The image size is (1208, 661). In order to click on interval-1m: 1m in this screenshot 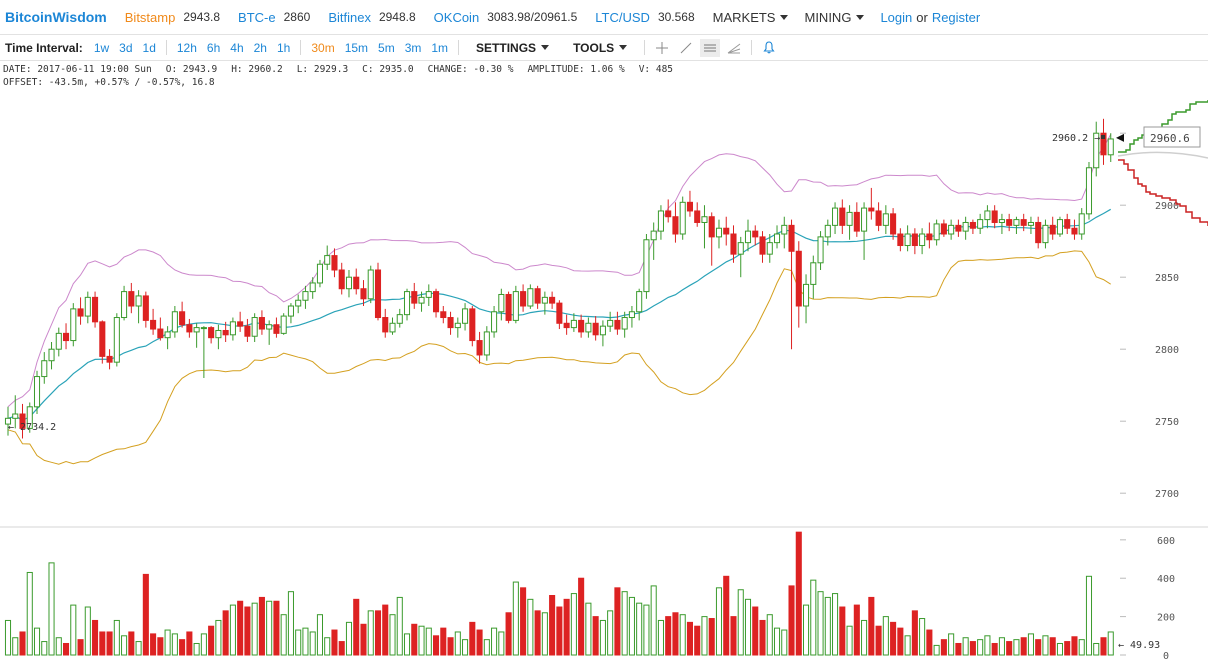, I will do `click(440, 47)`.